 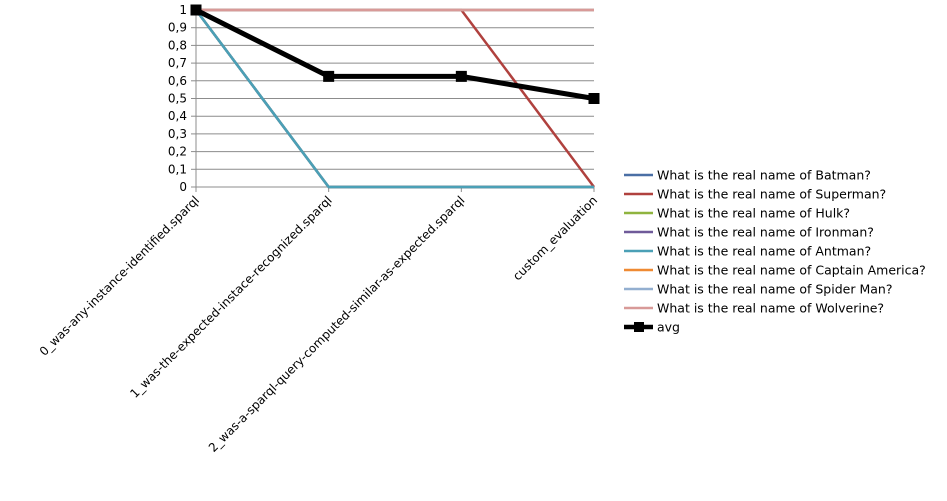 What do you see at coordinates (765, 232) in the screenshot?
I see `legend-label: What is the real name of Ironman?` at bounding box center [765, 232].